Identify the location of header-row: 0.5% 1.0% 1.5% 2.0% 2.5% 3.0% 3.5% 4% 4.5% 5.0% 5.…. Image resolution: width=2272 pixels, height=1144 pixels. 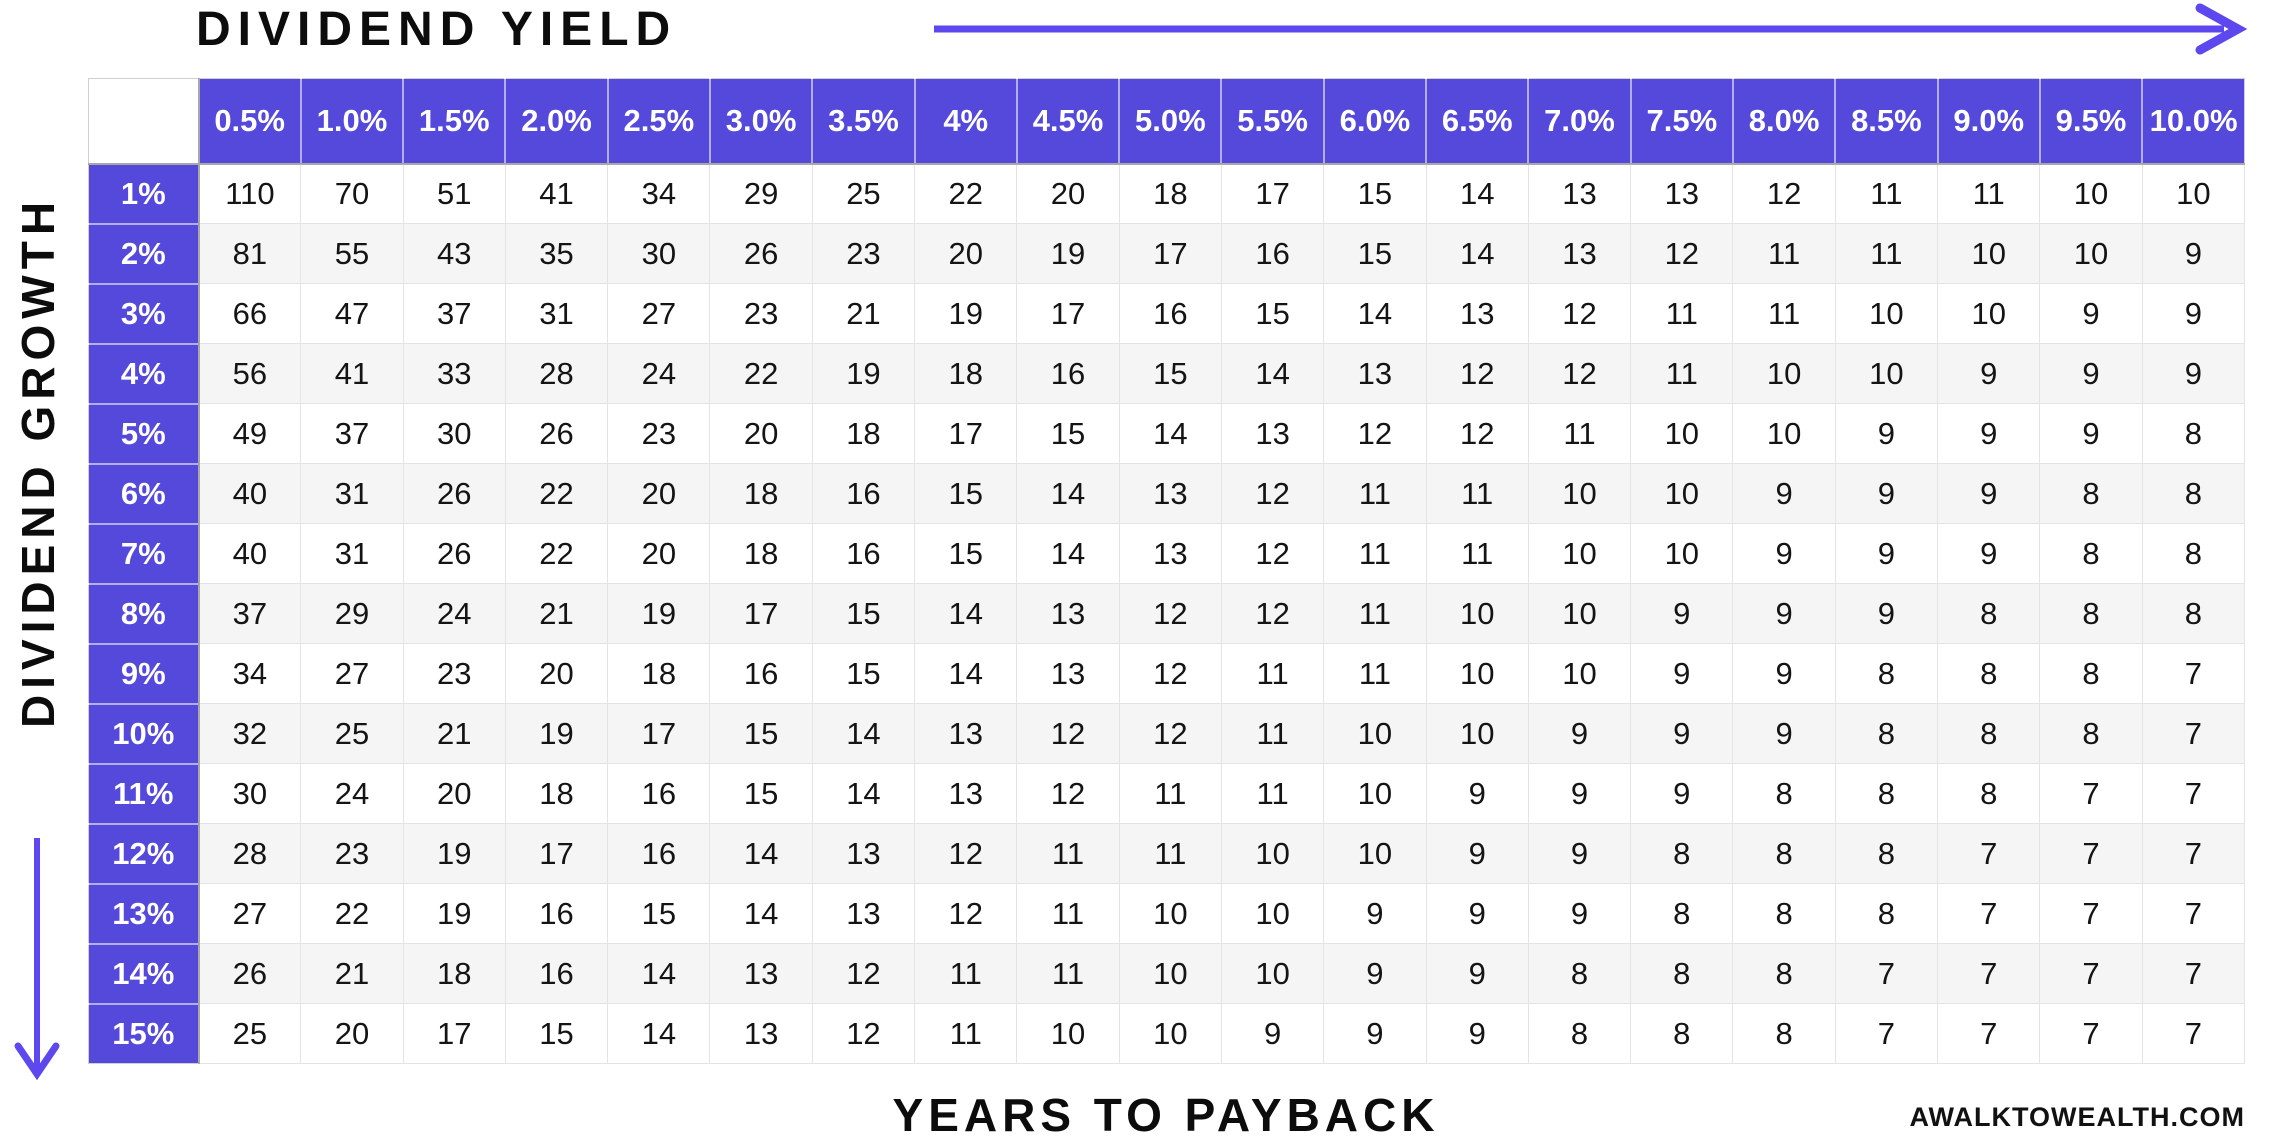
(1166, 121).